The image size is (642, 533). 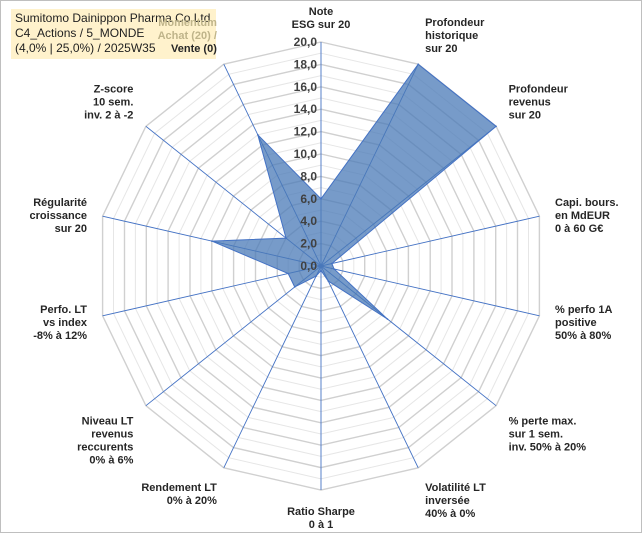 I want to click on tick-label: 10,0, so click(x=306, y=154).